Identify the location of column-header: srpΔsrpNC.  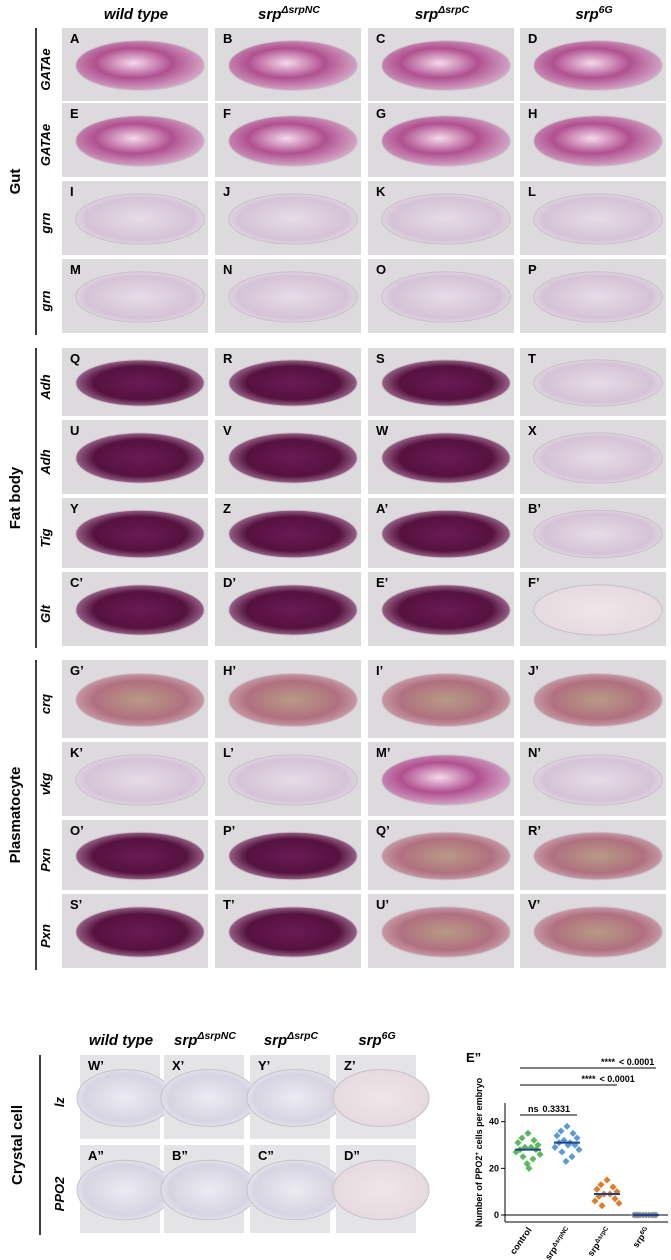
(289, 13).